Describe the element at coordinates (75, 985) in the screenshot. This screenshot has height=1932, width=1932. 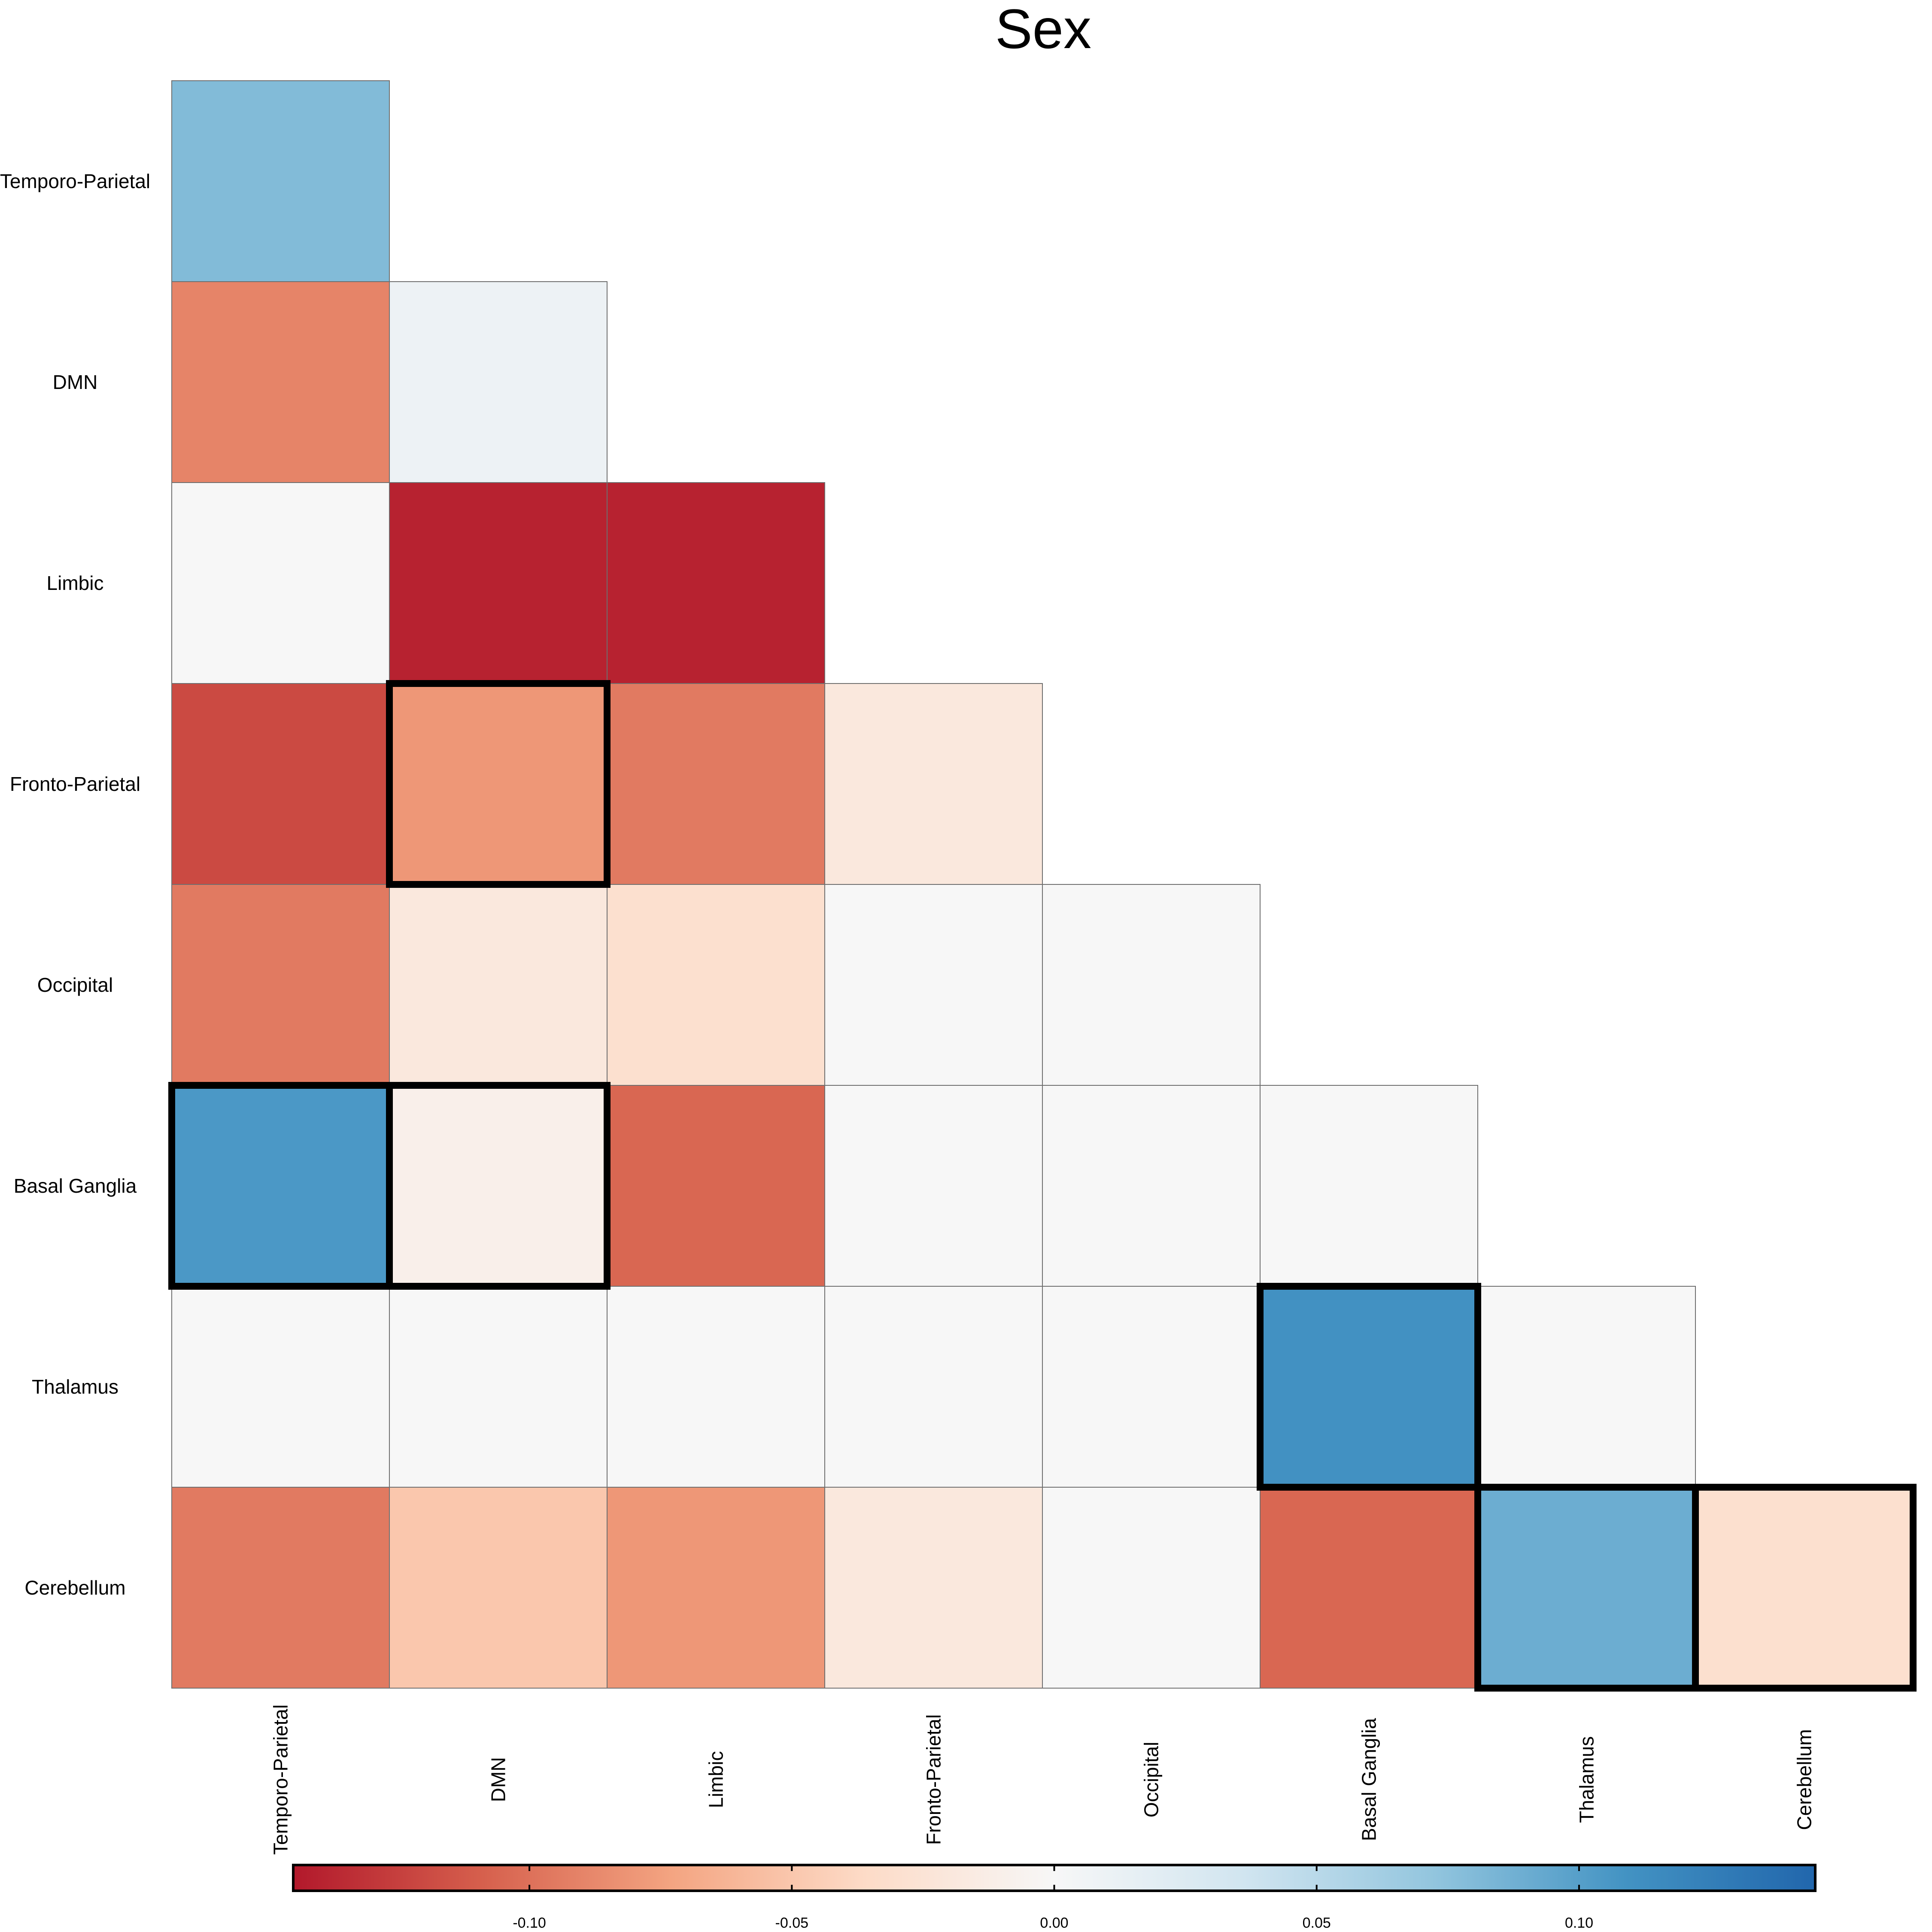
I see `row-label: Occipital` at that location.